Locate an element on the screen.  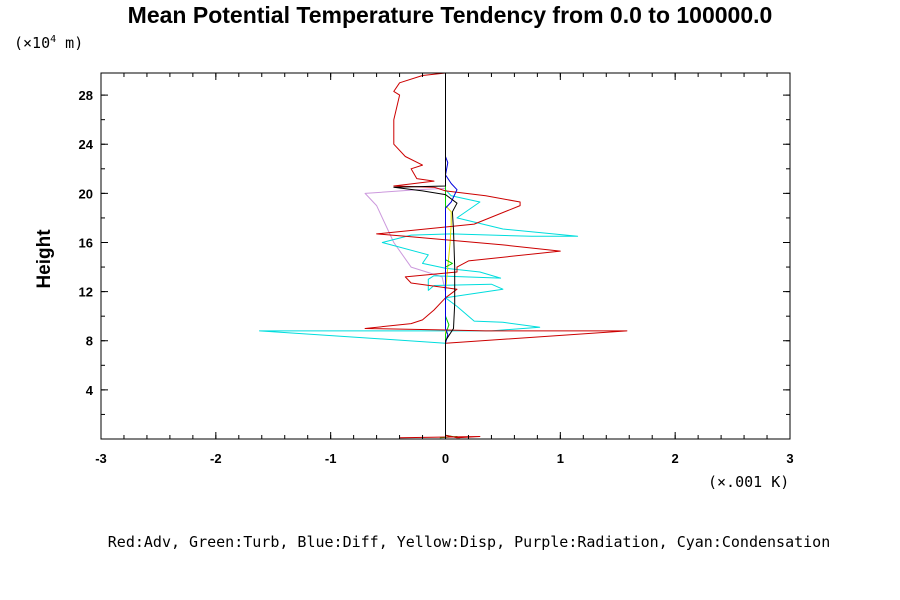
series-line-disp is located at coordinates (448, 255).